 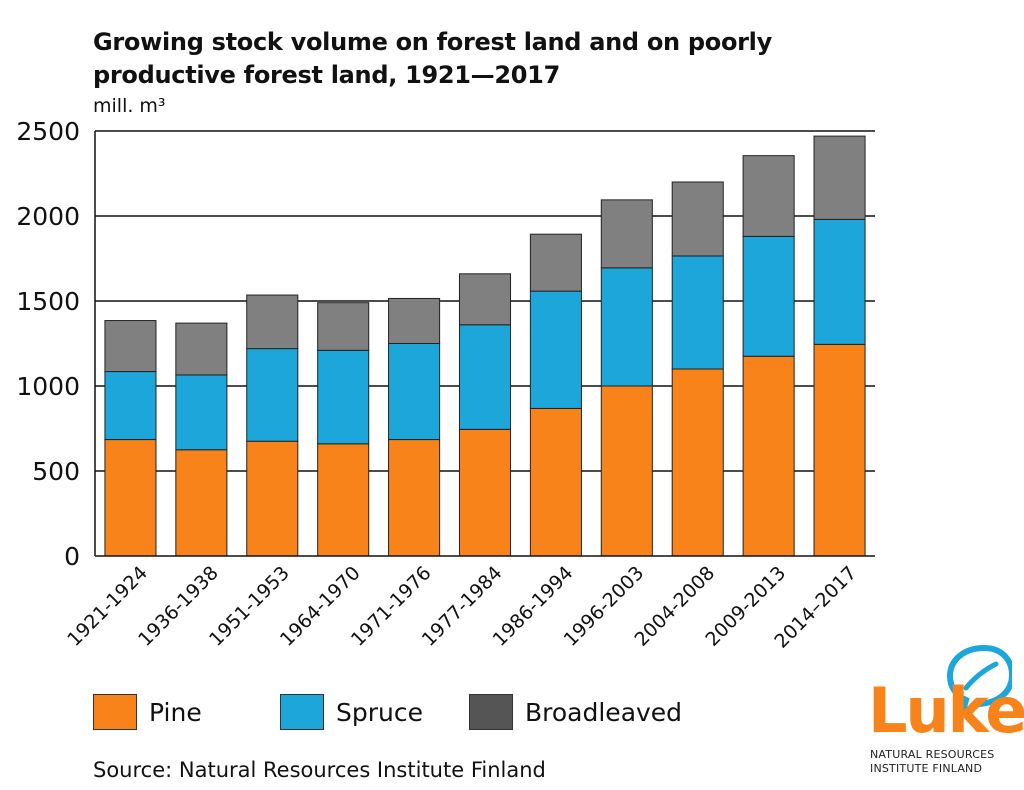 What do you see at coordinates (926, 768) in the screenshot?
I see `logo-line-2: INSTITUTE FINLAND` at bounding box center [926, 768].